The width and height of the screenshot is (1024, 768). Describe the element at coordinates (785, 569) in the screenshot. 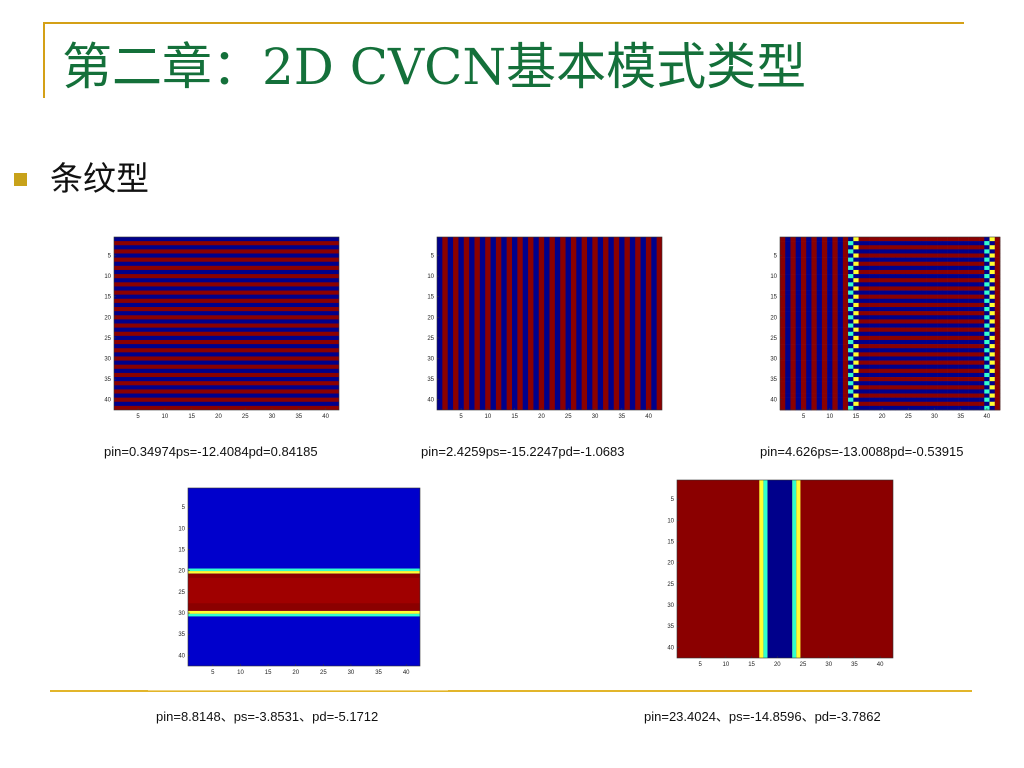

I see `plot-frame` at that location.